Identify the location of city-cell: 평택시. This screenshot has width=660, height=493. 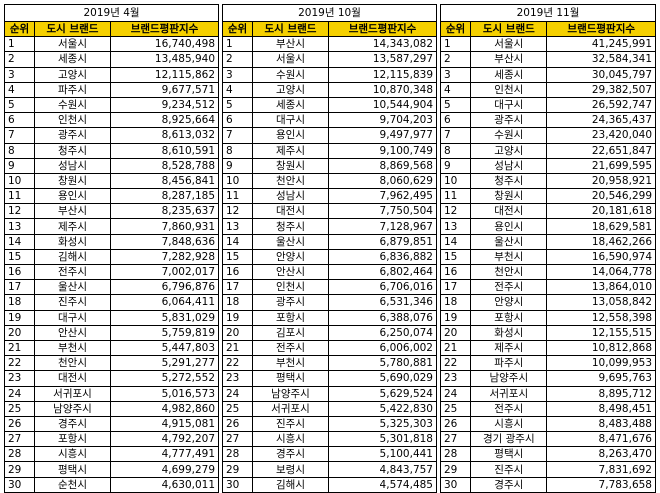
(72, 469).